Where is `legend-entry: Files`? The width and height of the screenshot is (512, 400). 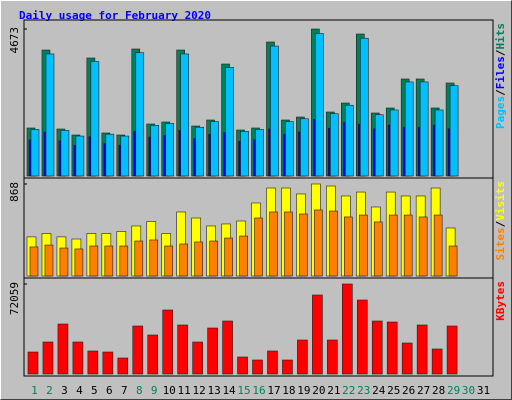 legend-entry: Files is located at coordinates (500, 72).